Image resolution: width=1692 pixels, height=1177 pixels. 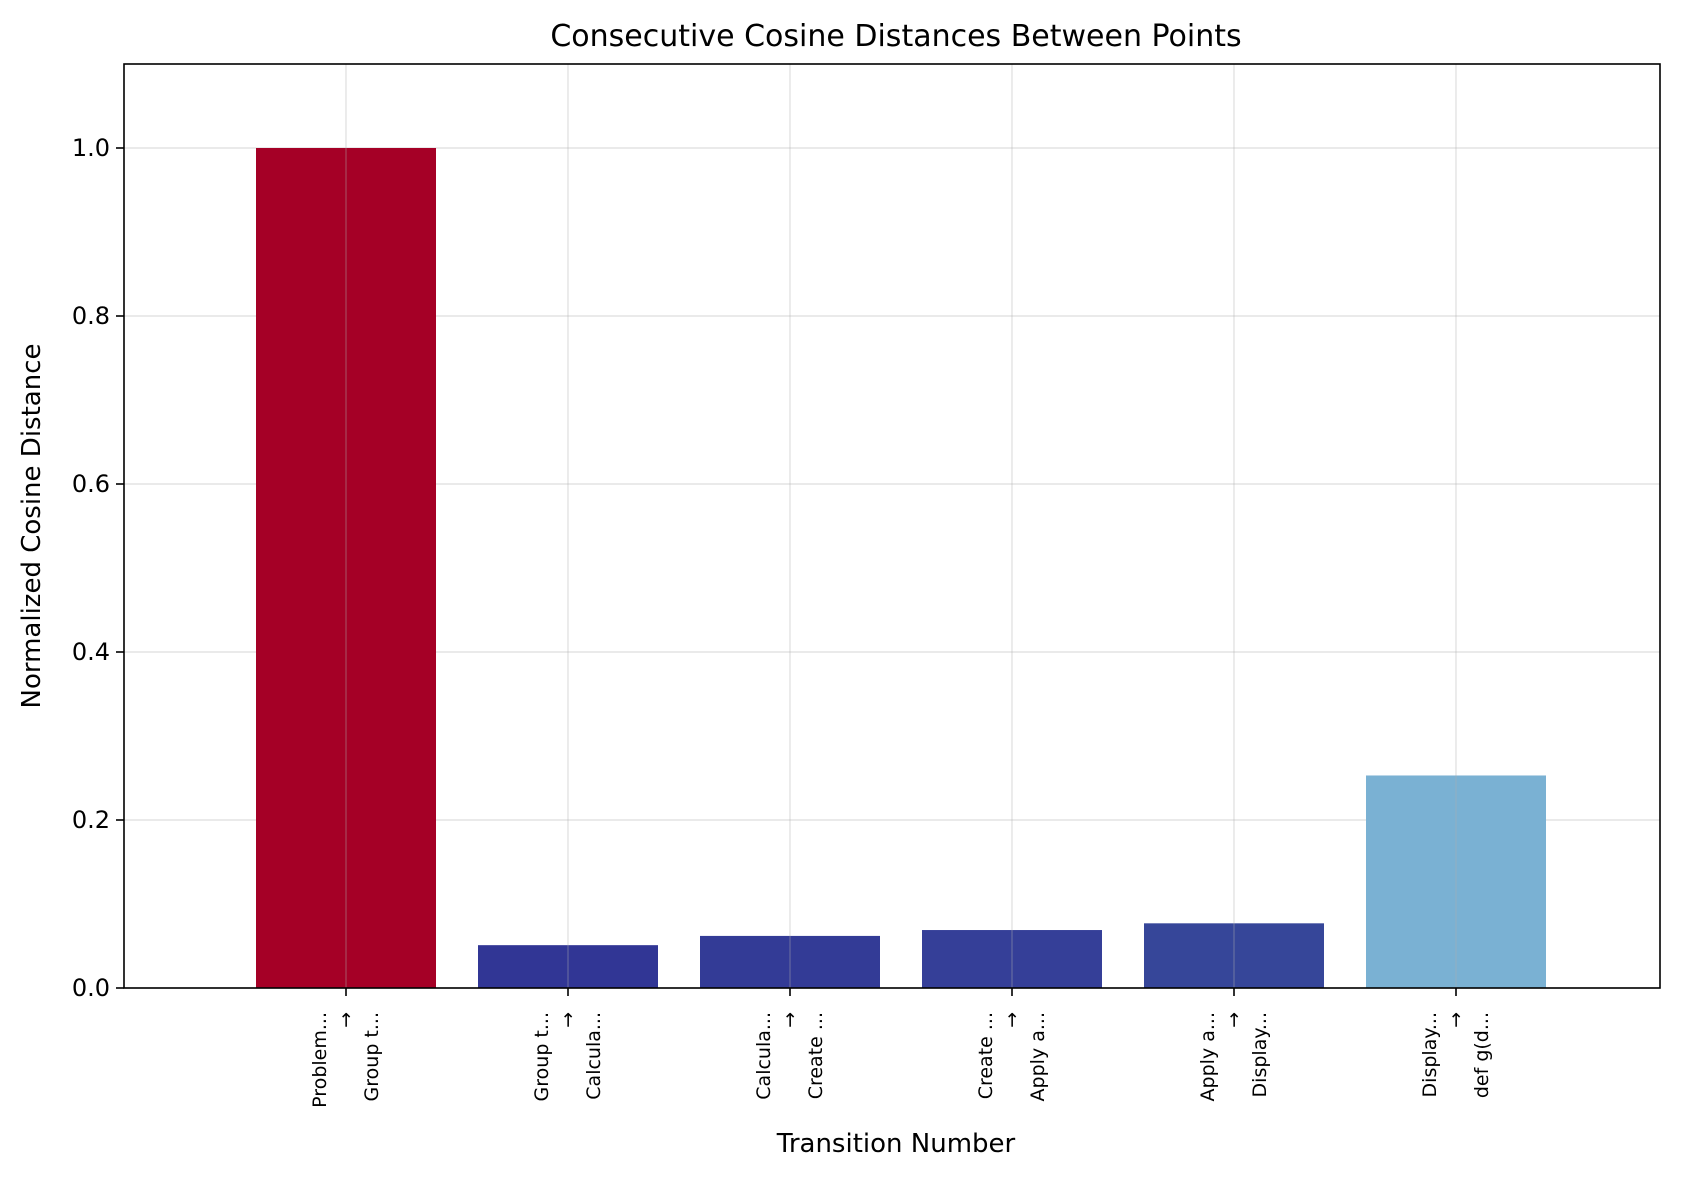 What do you see at coordinates (91, 316) in the screenshot?
I see `y-tick-label: 0.8` at bounding box center [91, 316].